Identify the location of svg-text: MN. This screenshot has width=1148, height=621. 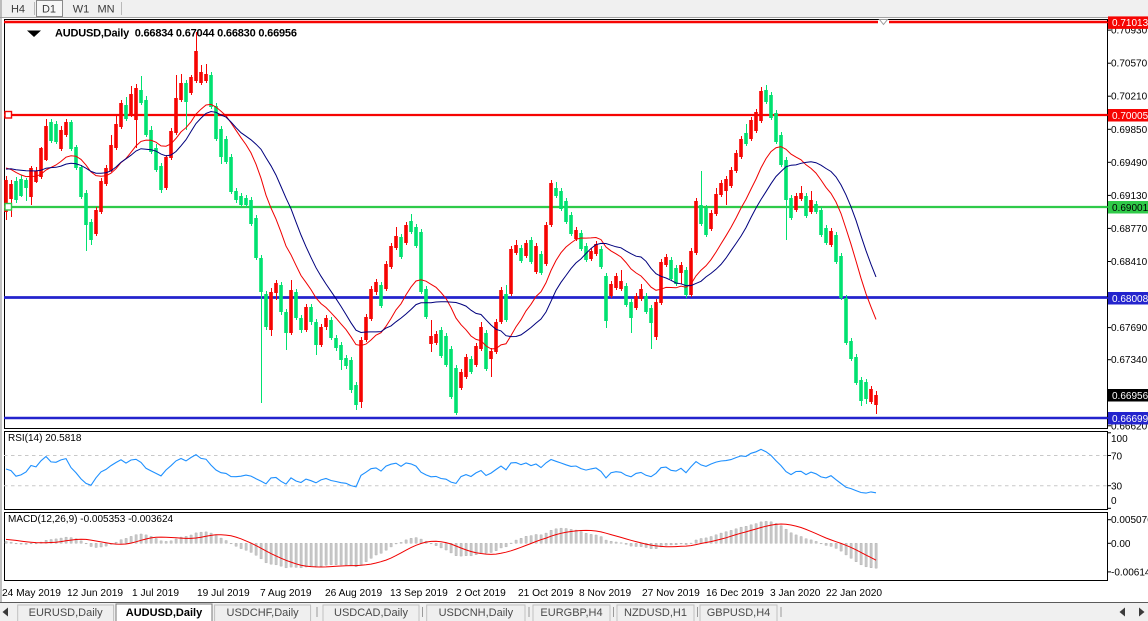
(105, 10).